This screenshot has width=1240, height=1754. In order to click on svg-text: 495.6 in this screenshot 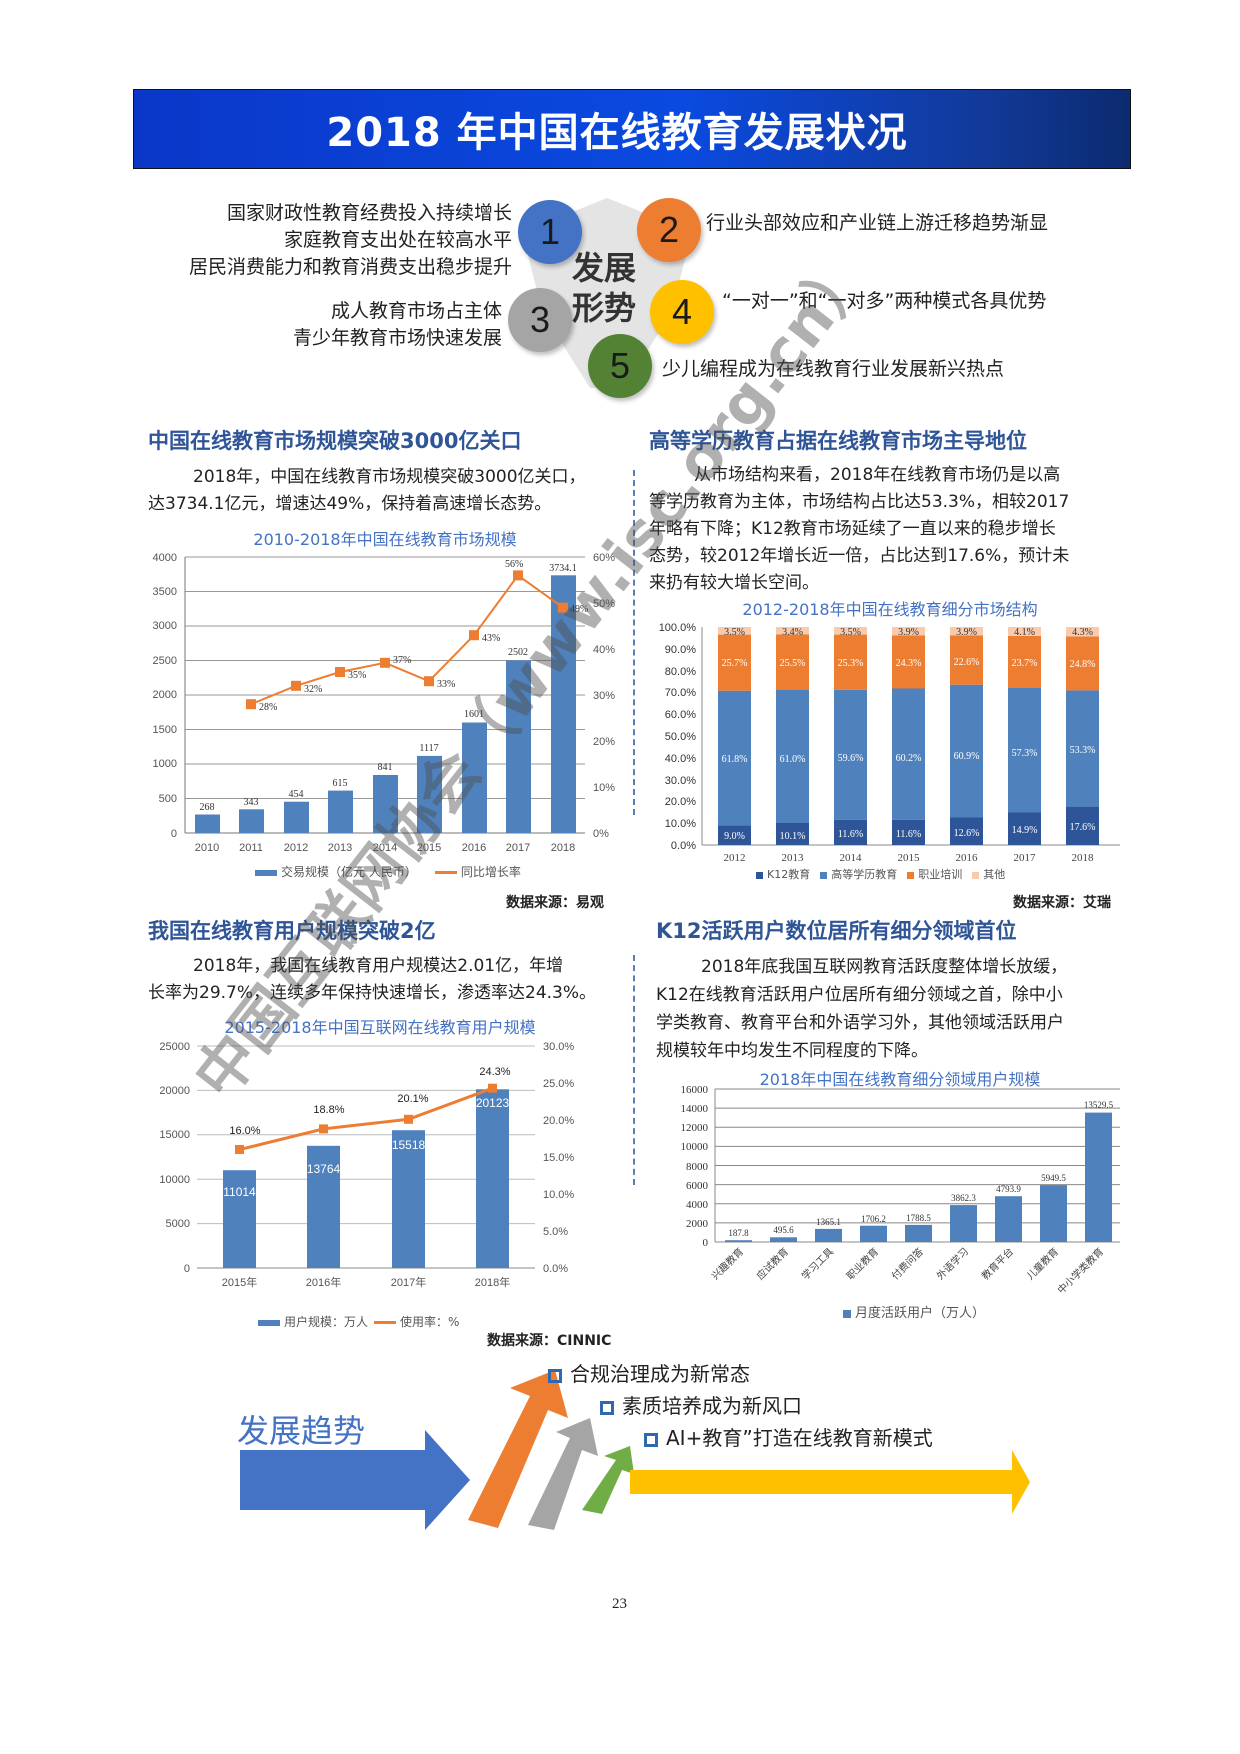, I will do `click(783, 1230)`.